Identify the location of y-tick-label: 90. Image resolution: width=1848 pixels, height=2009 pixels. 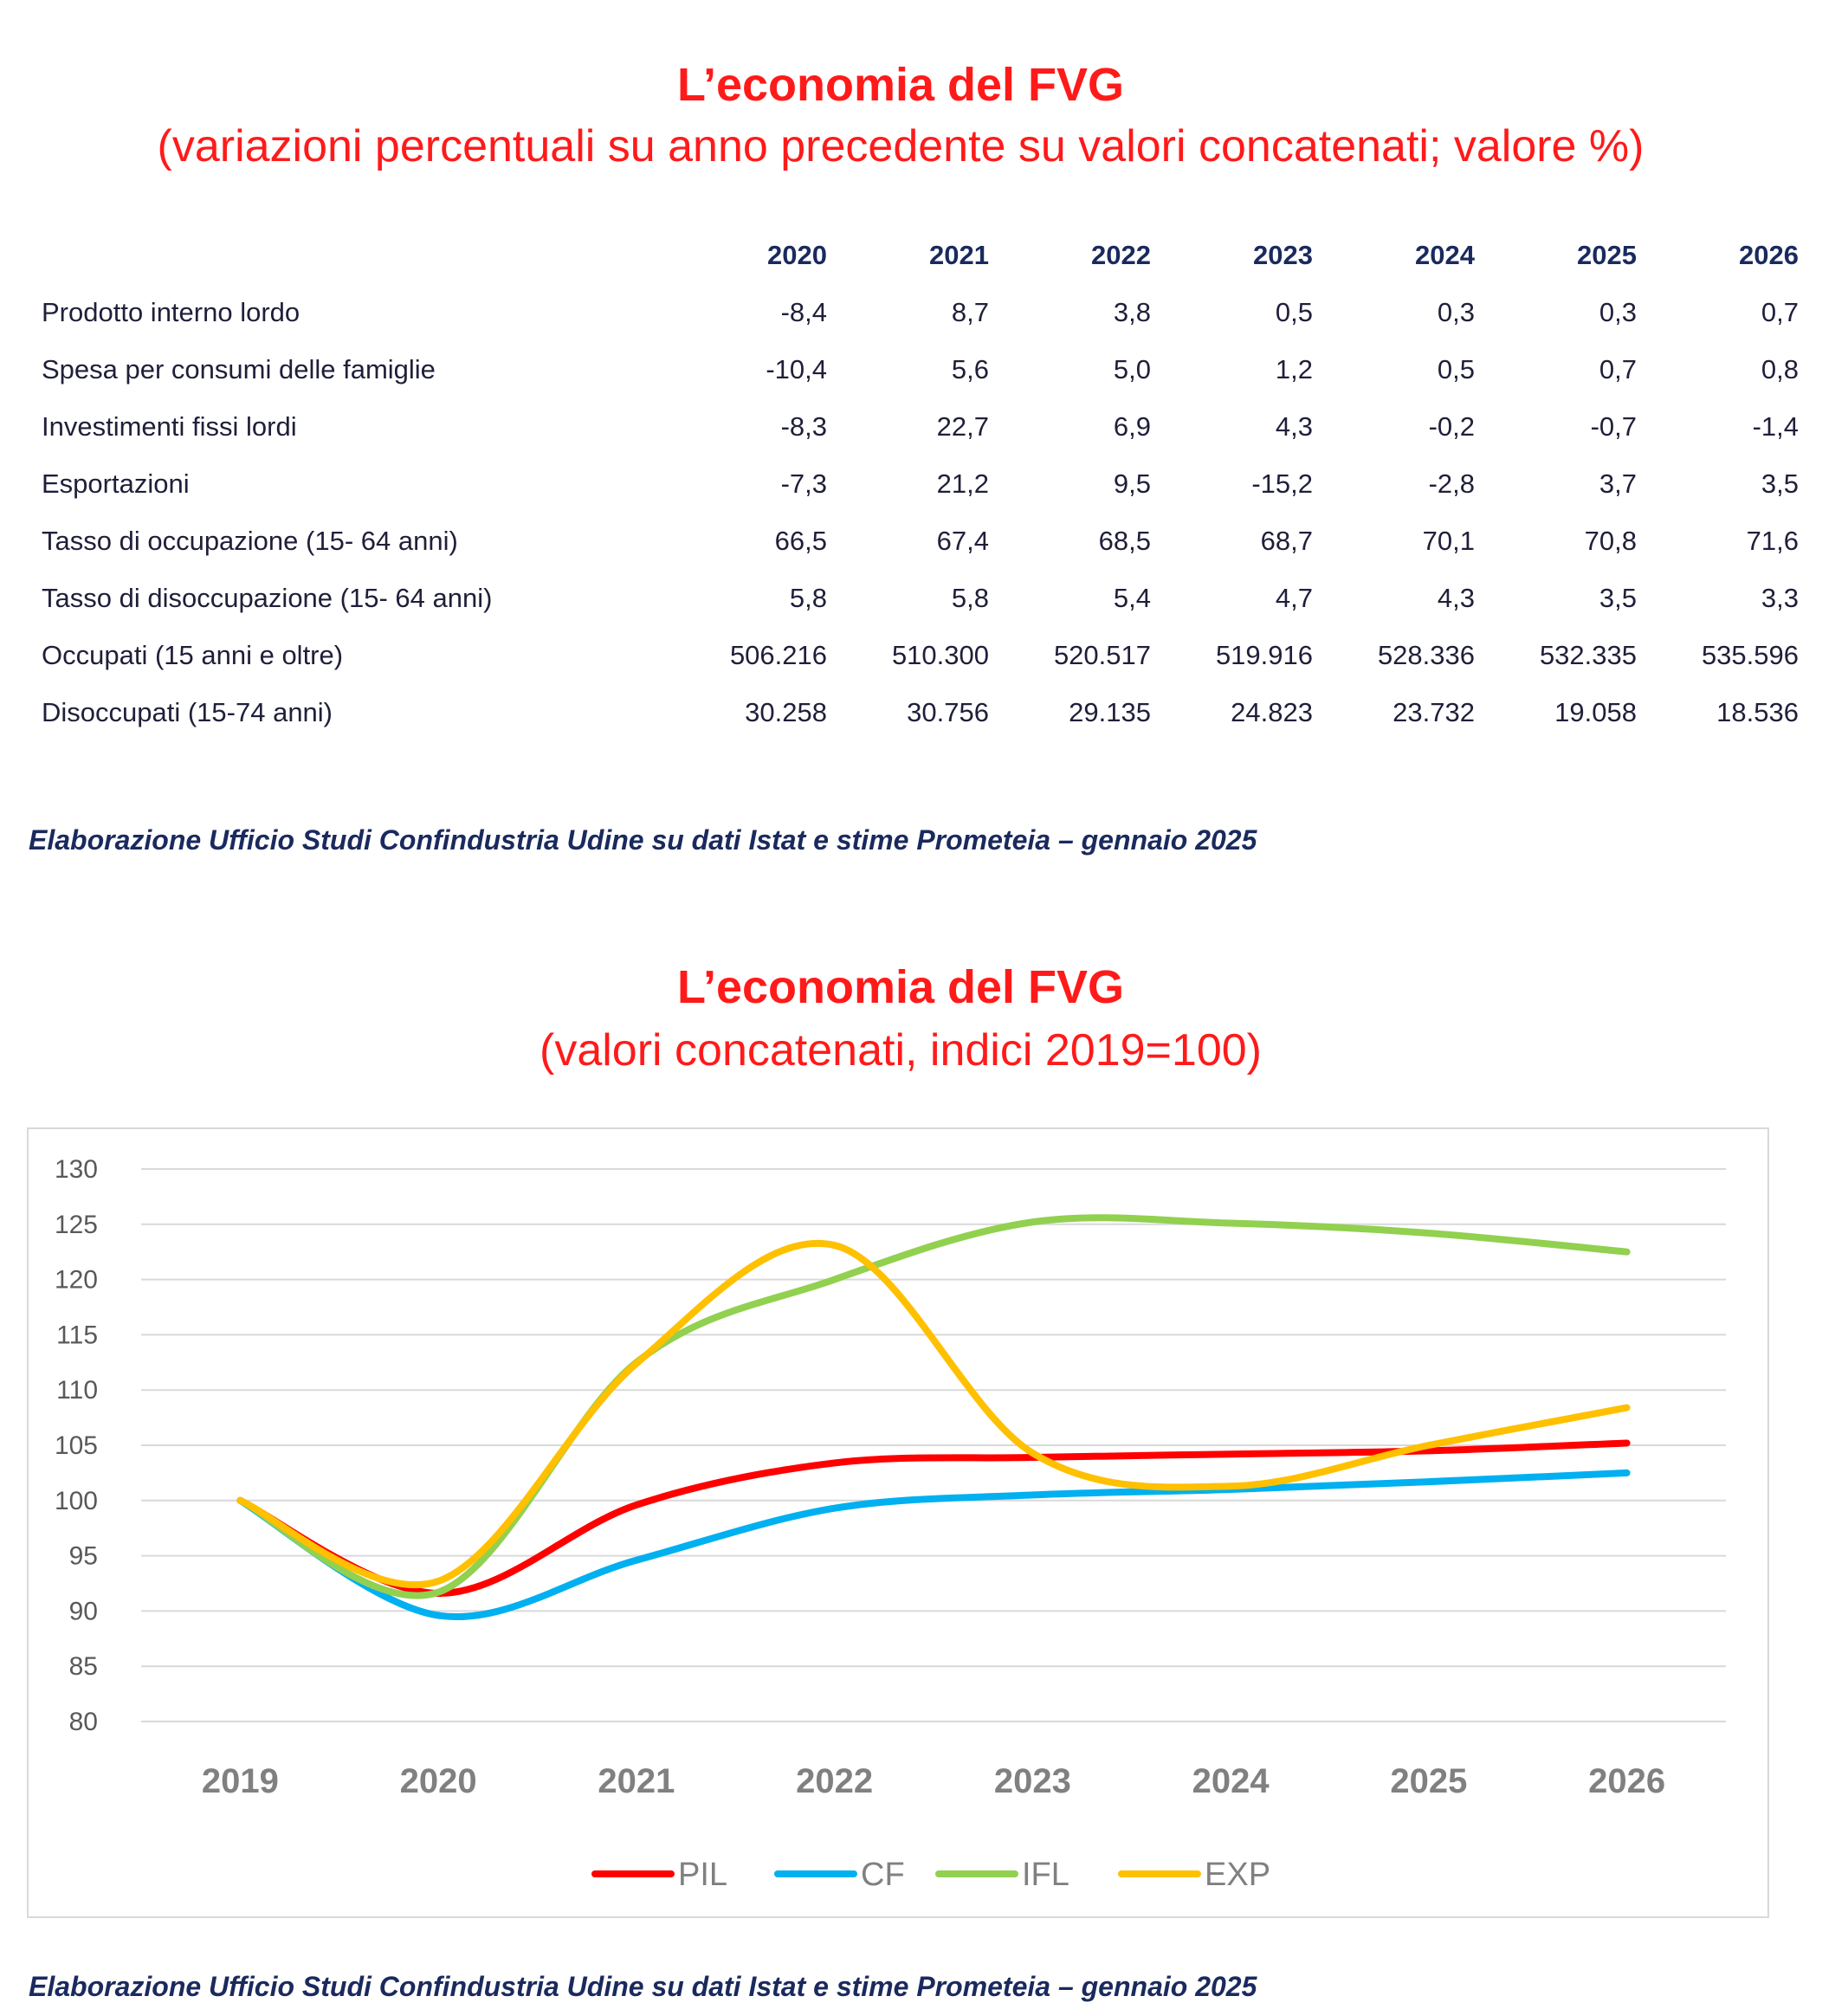
(83, 1611).